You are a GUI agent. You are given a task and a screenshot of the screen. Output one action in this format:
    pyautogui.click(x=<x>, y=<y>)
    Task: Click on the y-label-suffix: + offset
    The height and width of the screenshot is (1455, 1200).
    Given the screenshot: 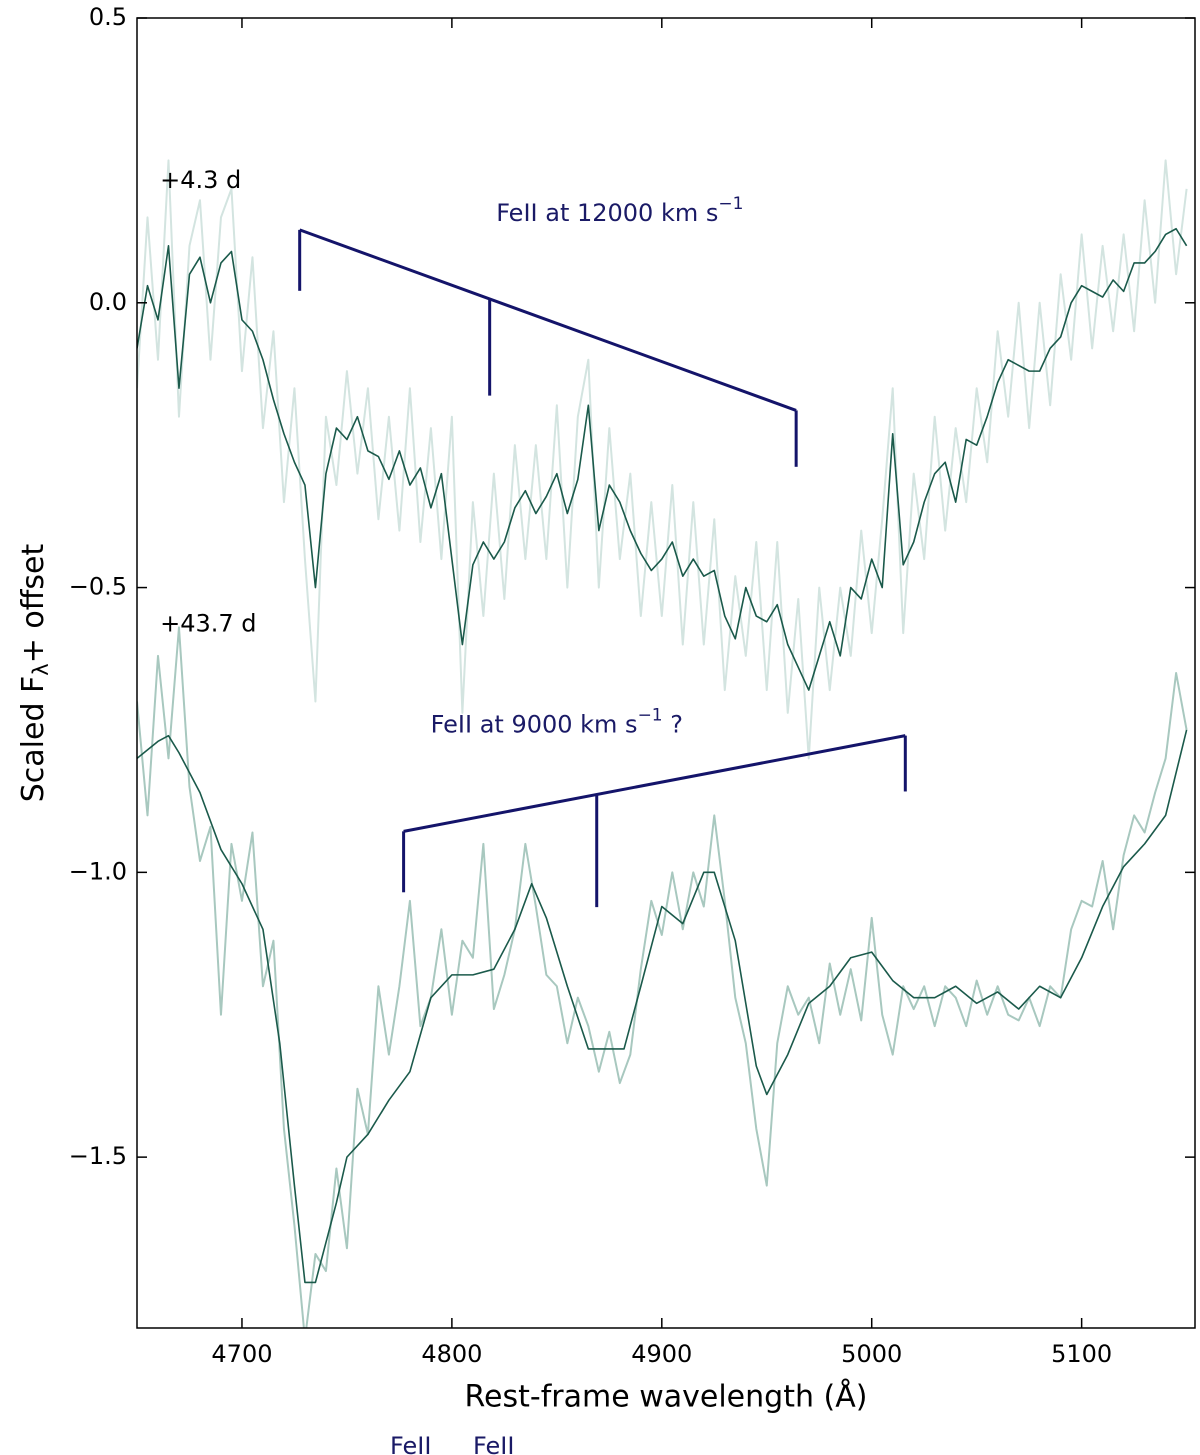 What is the action you would take?
    pyautogui.click(x=33, y=603)
    